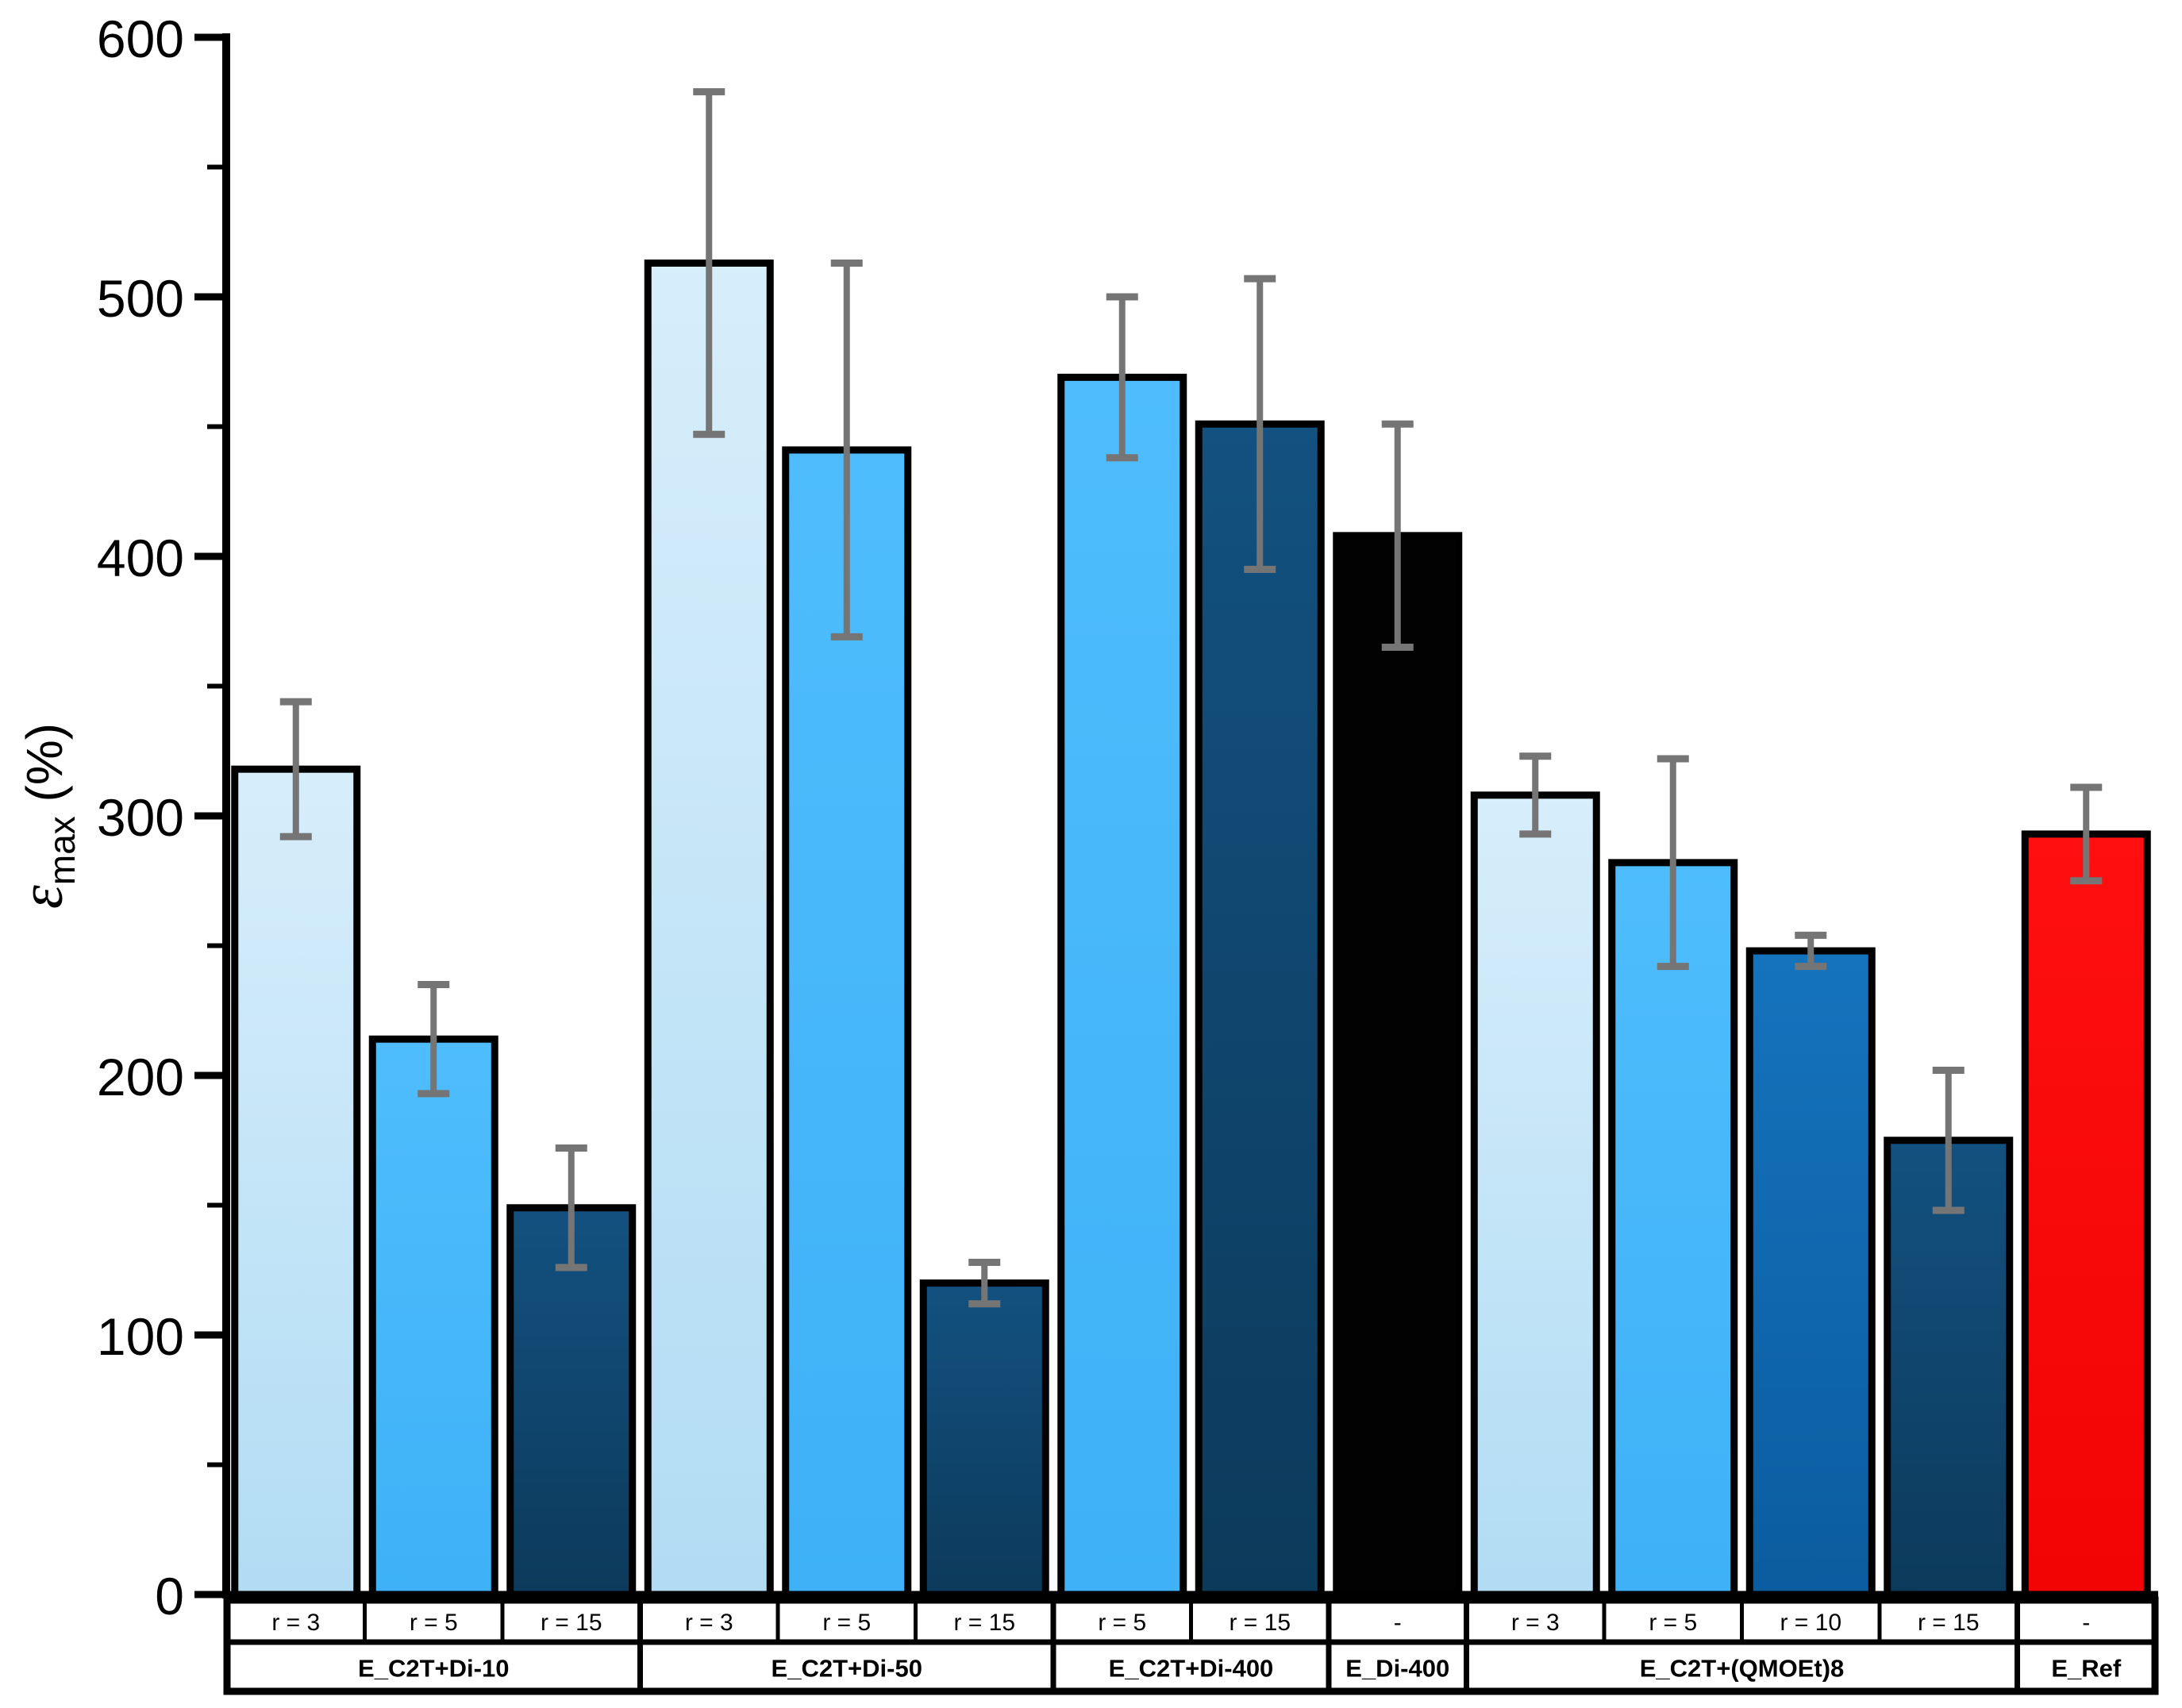  What do you see at coordinates (2086, 1669) in the screenshot?
I see `group-cell-label: E_Ref` at bounding box center [2086, 1669].